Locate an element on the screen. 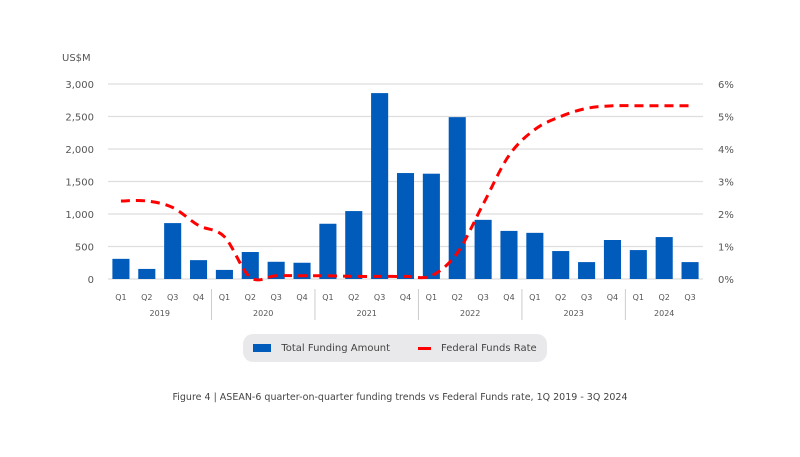  y-right-tick-label: 6% is located at coordinates (726, 85).